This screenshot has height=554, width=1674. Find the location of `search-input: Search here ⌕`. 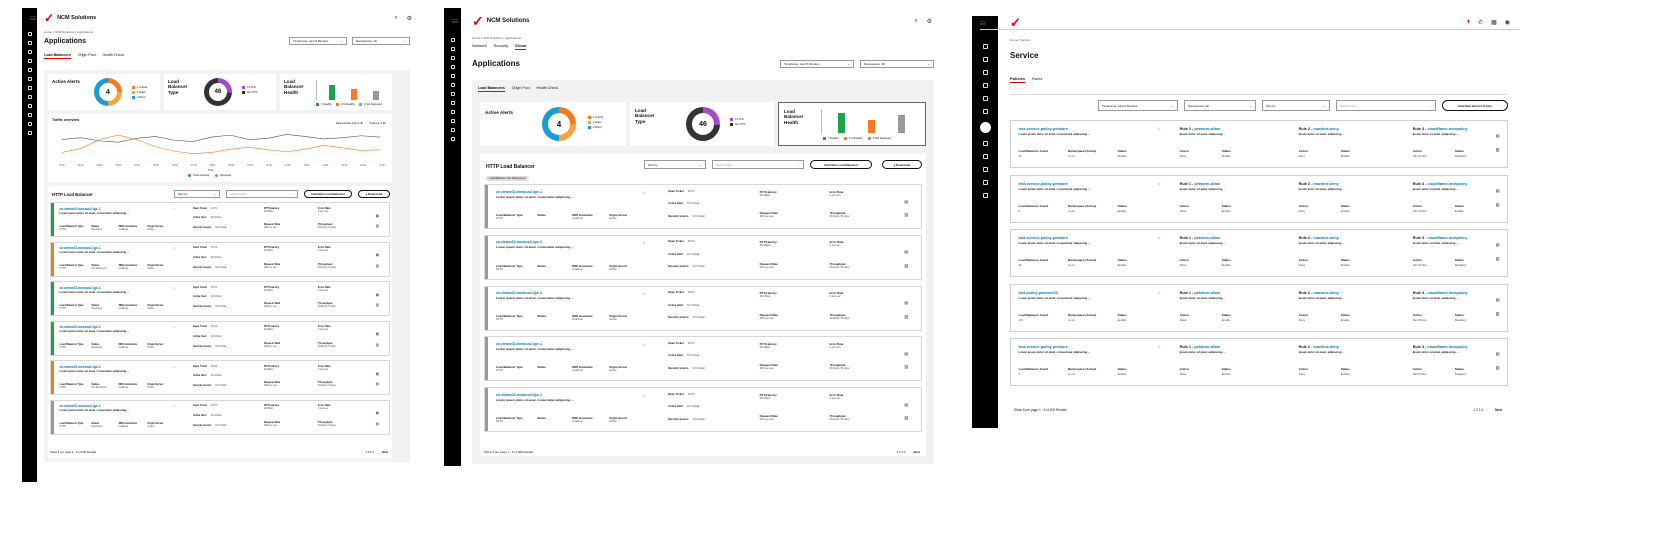

search-input: Search here ⌕ is located at coordinates (1386, 105).